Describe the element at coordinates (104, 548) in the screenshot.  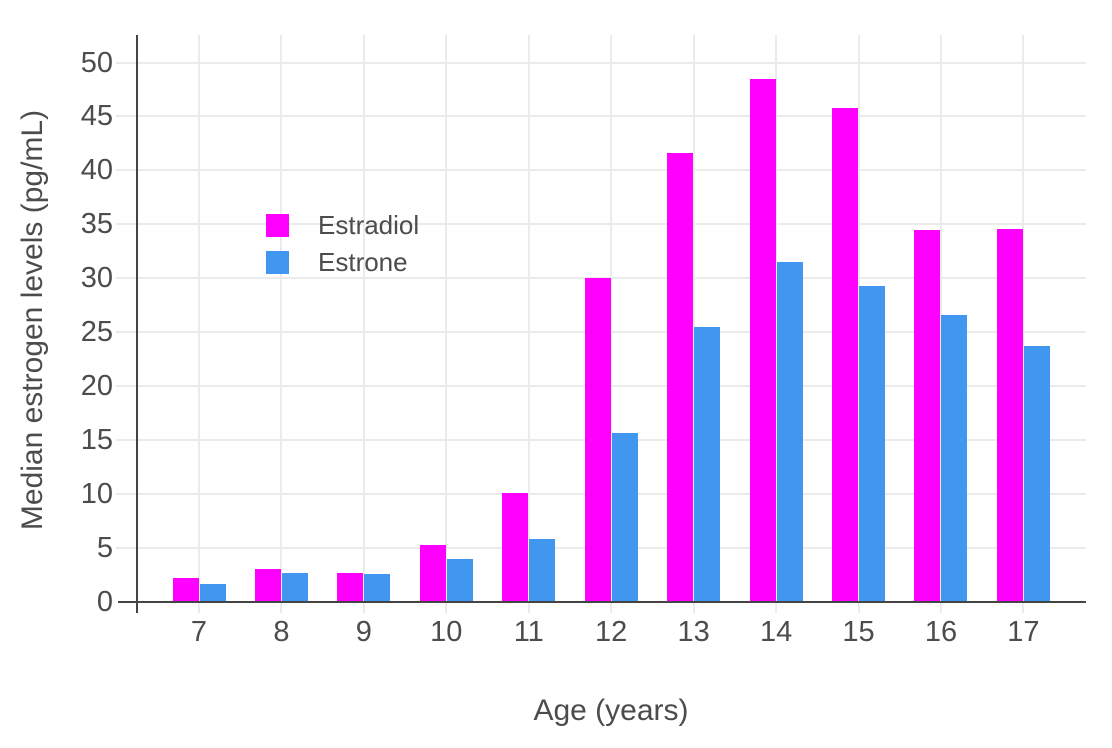
I see `y-tick-label: 5` at that location.